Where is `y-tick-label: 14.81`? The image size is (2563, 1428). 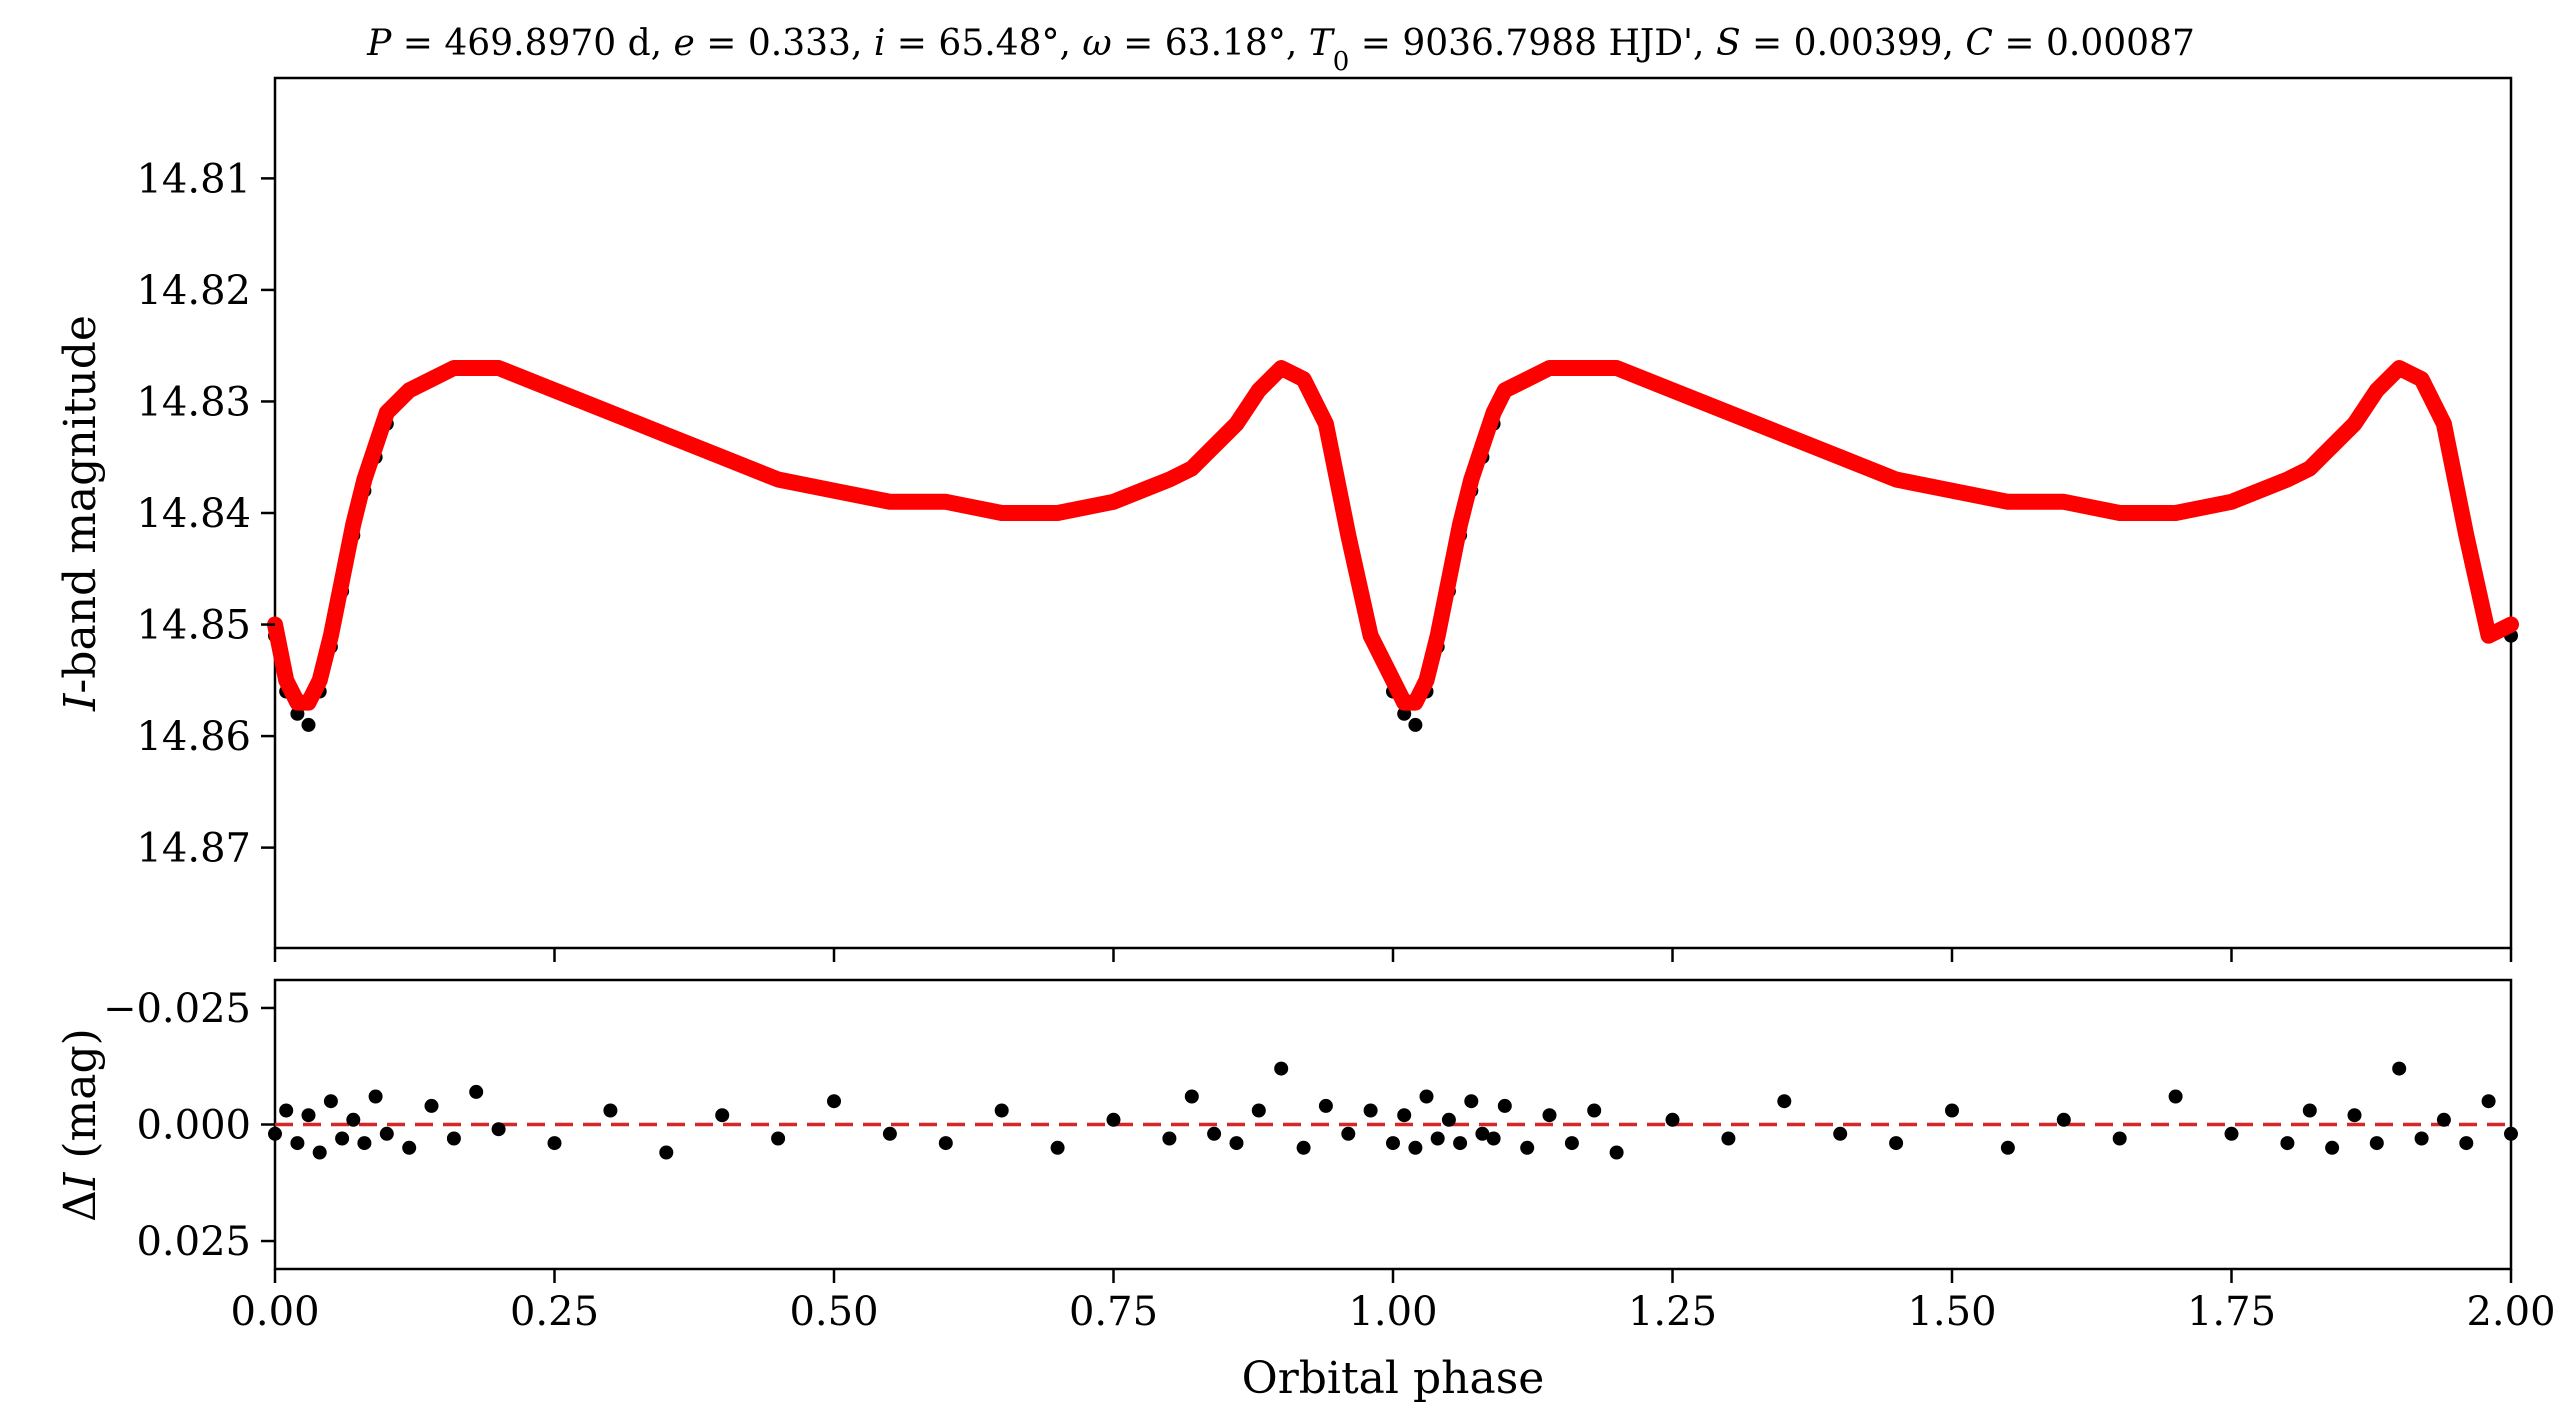
y-tick-label: 14.81 is located at coordinates (193, 179).